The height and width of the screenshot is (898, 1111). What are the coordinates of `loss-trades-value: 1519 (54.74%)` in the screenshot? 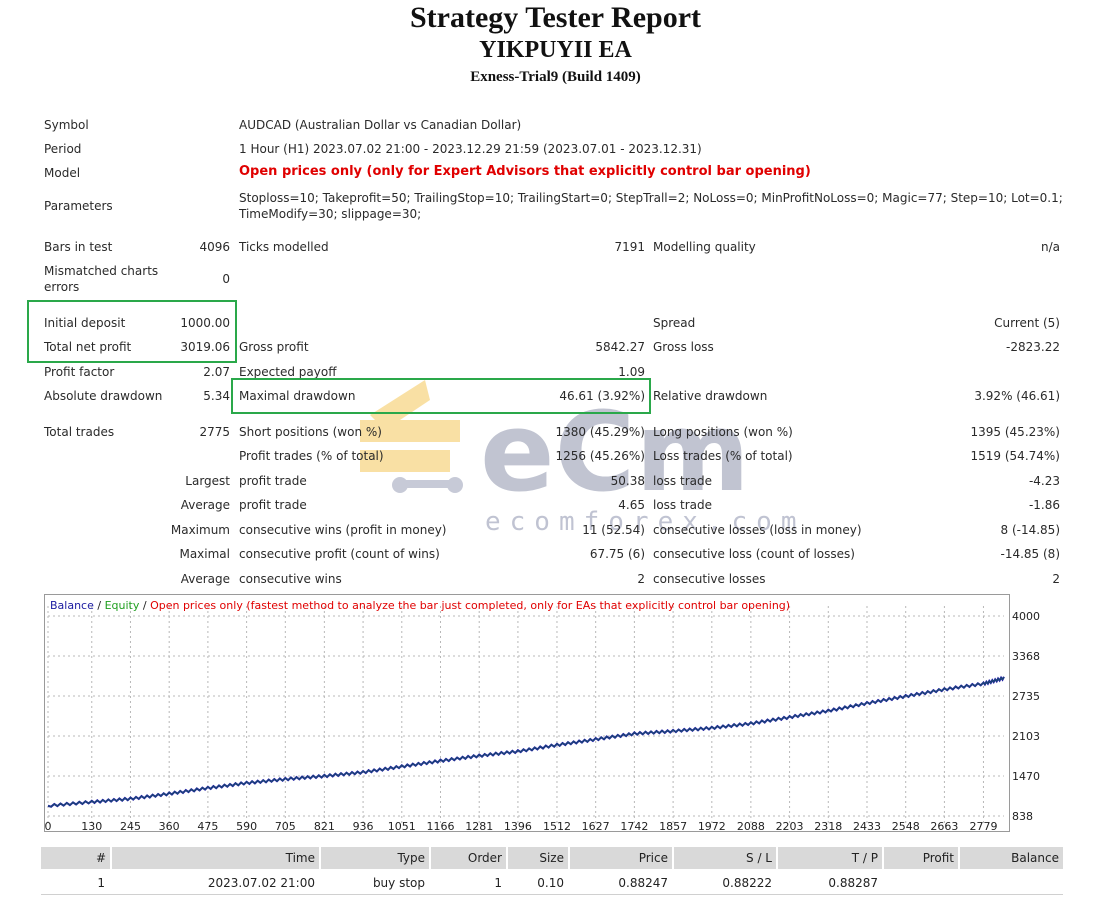 It's located at (1015, 456).